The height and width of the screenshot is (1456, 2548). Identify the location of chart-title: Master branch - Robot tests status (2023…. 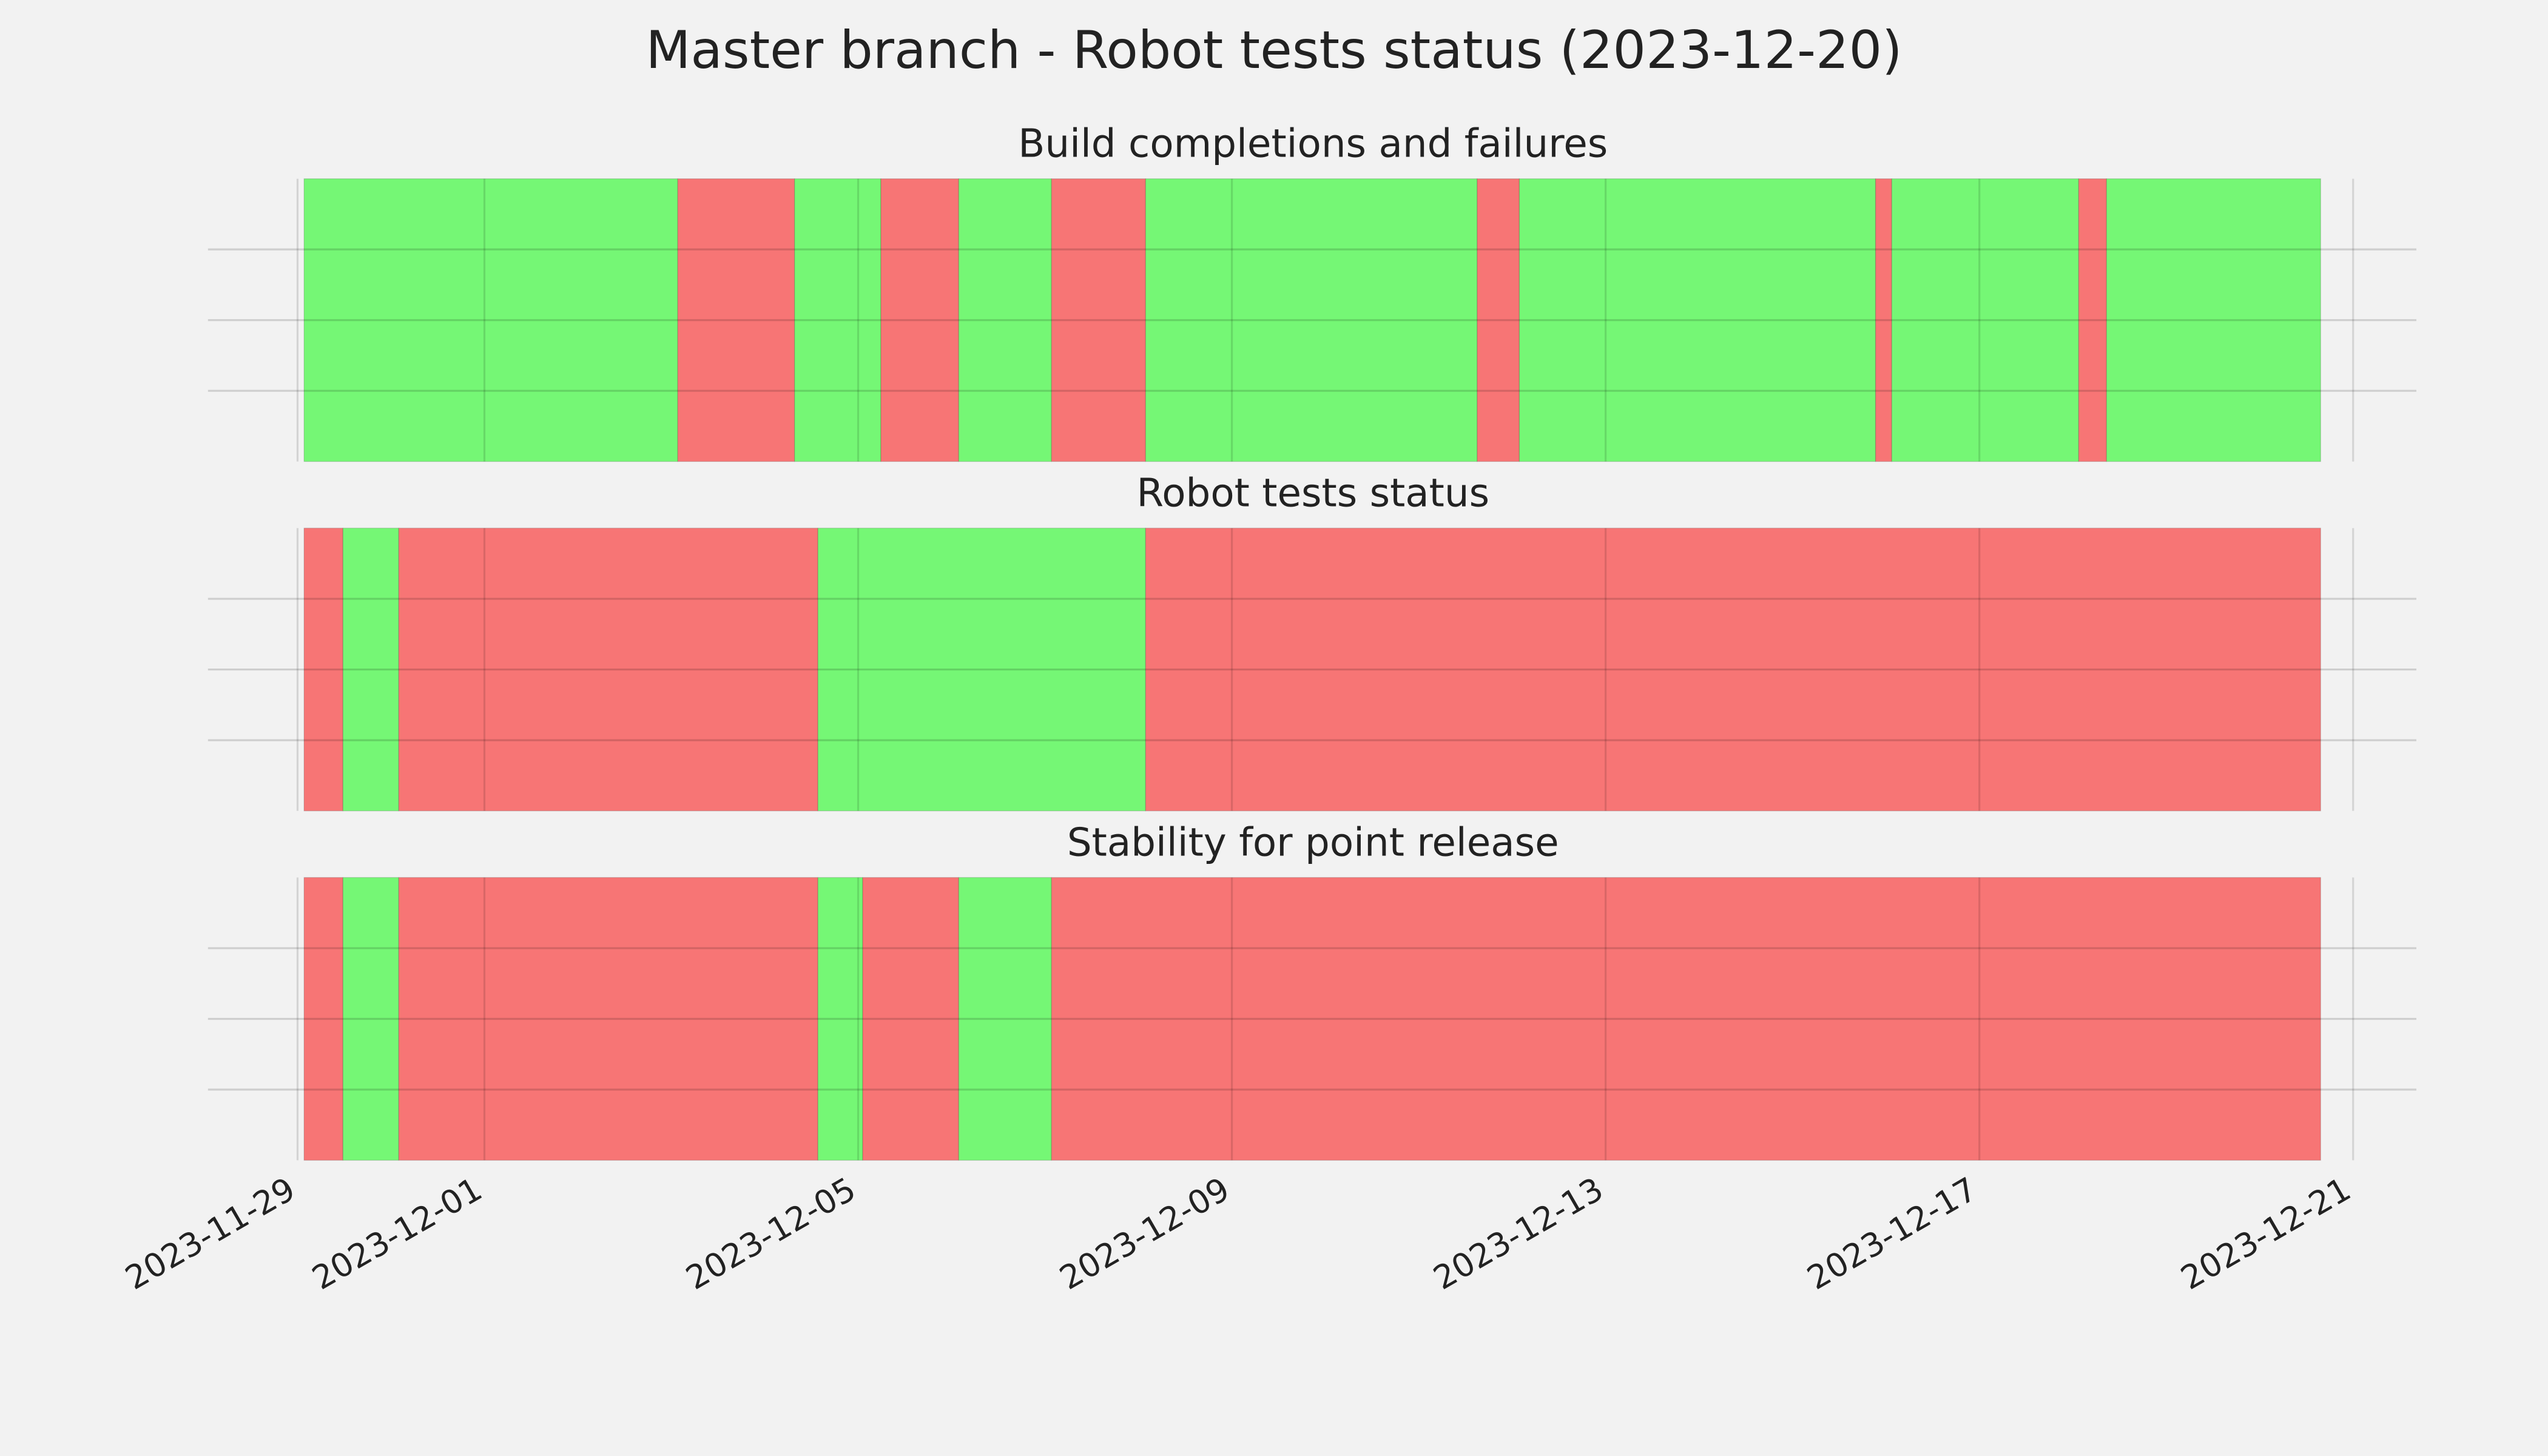
(1273, 50).